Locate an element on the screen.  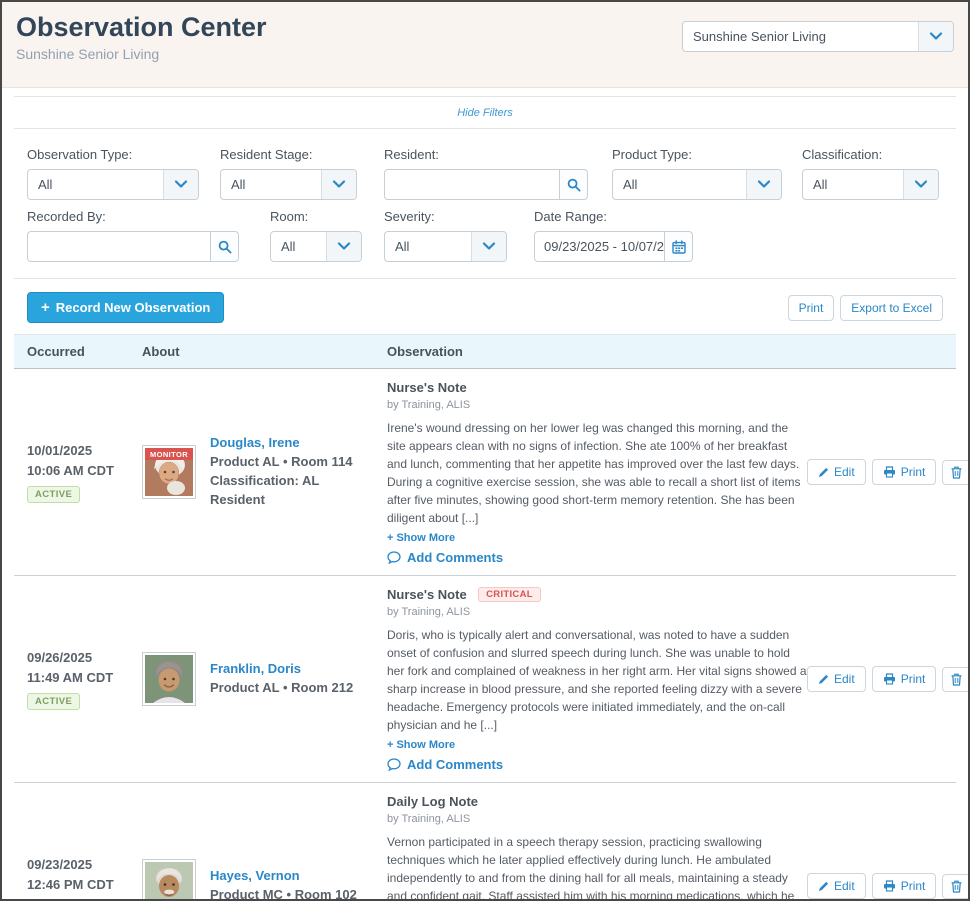
resident-search-input is located at coordinates (472, 184).